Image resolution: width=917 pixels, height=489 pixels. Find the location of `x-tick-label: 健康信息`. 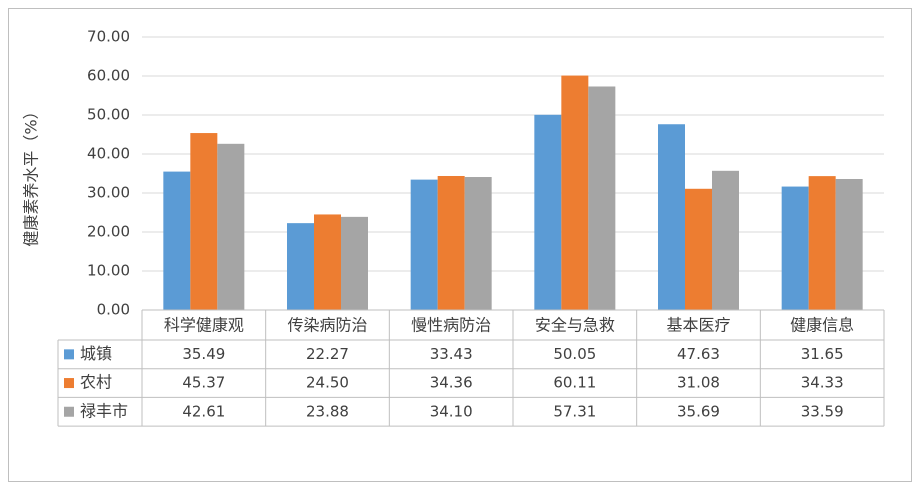

x-tick-label: 健康信息 is located at coordinates (822, 325).